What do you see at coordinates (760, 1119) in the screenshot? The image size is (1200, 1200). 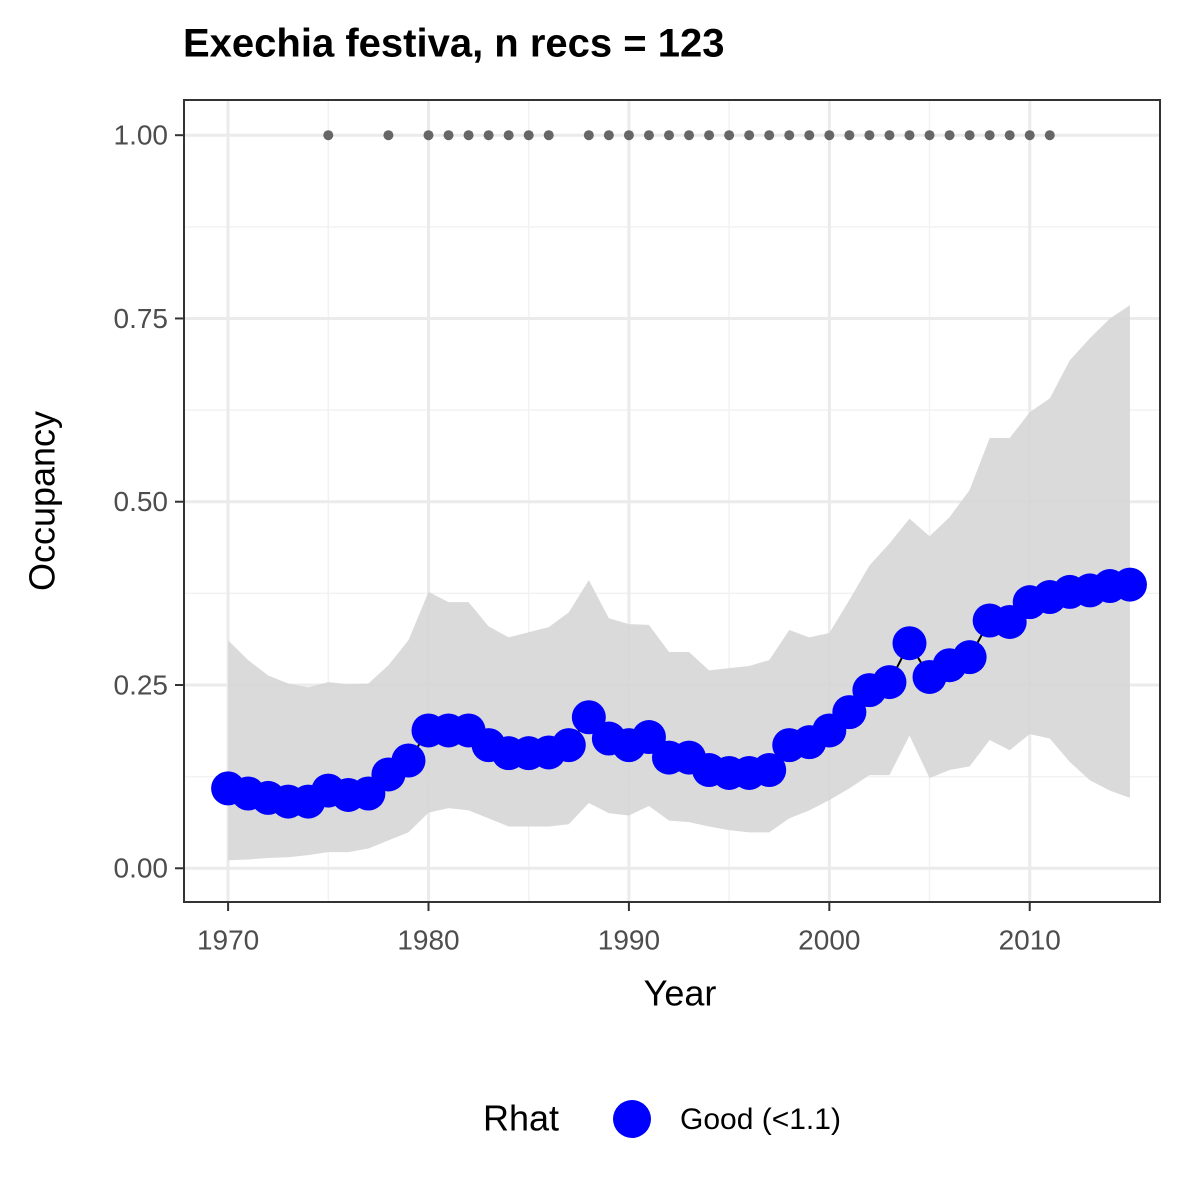 I see `legend-label: Good (<1.1)` at bounding box center [760, 1119].